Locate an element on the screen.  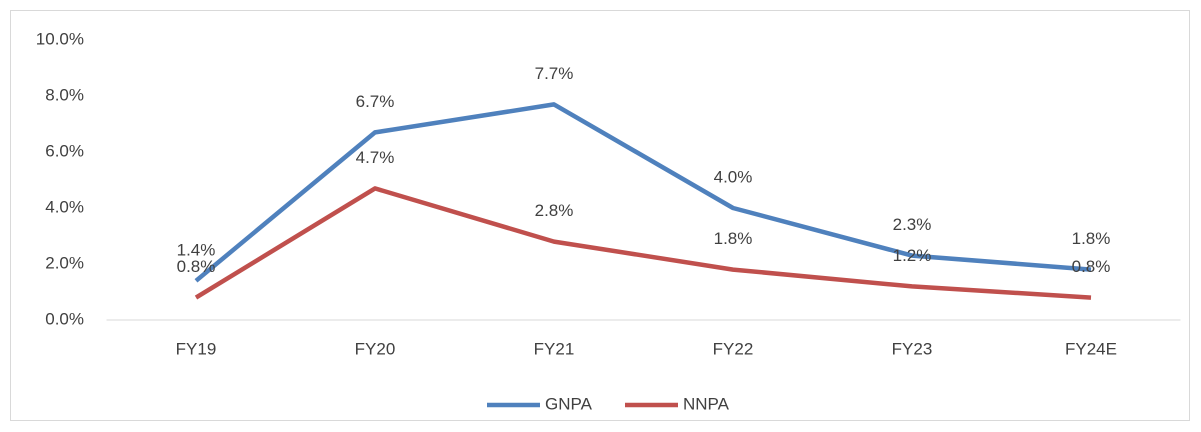
y-tick-label: 8.0% is located at coordinates (64, 94).